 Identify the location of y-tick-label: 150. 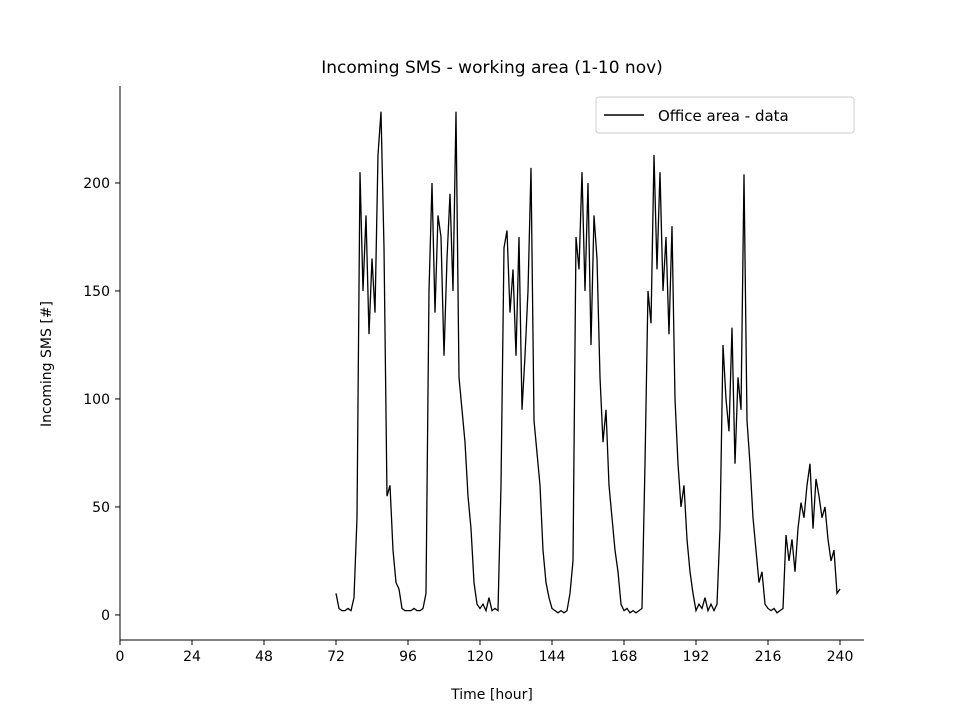
(96, 292).